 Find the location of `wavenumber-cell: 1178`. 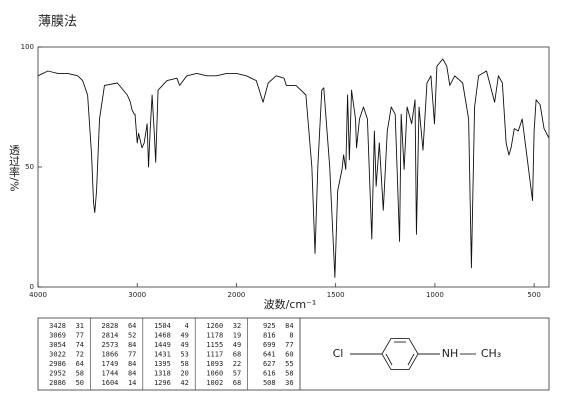

wavenumber-cell: 1178 is located at coordinates (214, 336).